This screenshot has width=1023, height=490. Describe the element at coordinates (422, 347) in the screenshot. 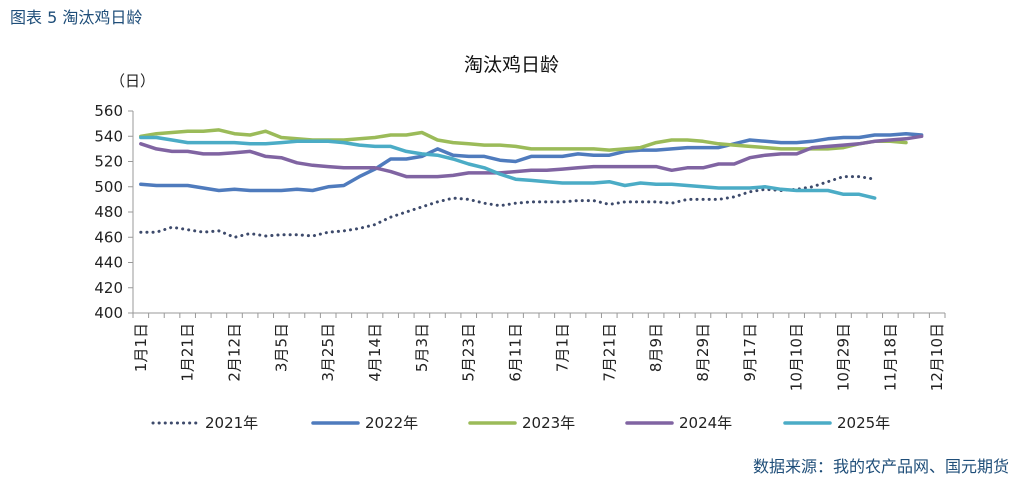

I see `x-tick-label: 5月3日` at that location.